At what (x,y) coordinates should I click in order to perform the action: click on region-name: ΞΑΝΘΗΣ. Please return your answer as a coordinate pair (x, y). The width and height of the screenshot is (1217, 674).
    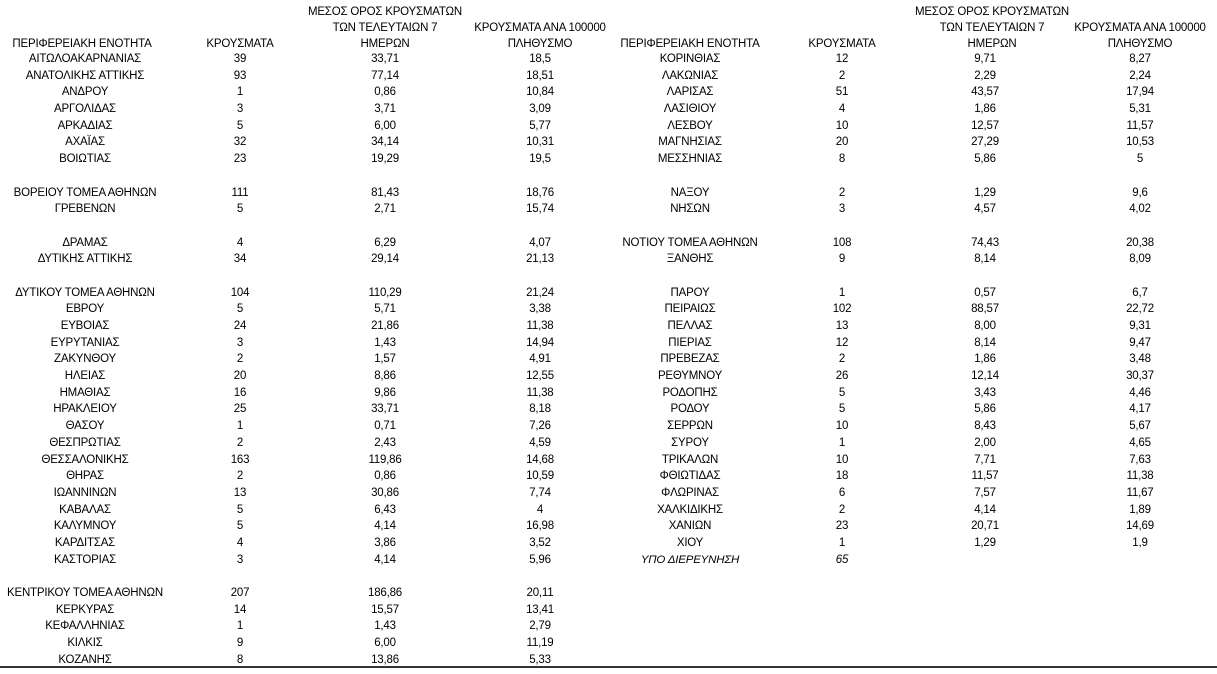
    Looking at the image, I should click on (690, 259).